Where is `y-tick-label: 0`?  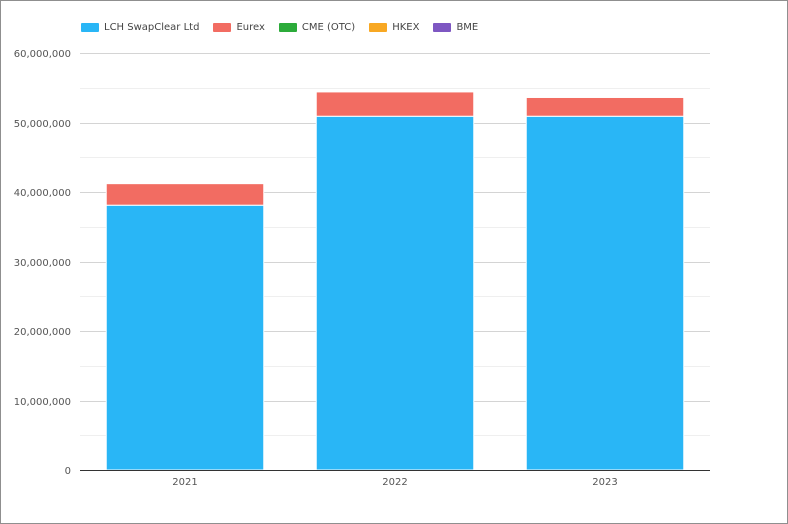
y-tick-label: 0 is located at coordinates (68, 471).